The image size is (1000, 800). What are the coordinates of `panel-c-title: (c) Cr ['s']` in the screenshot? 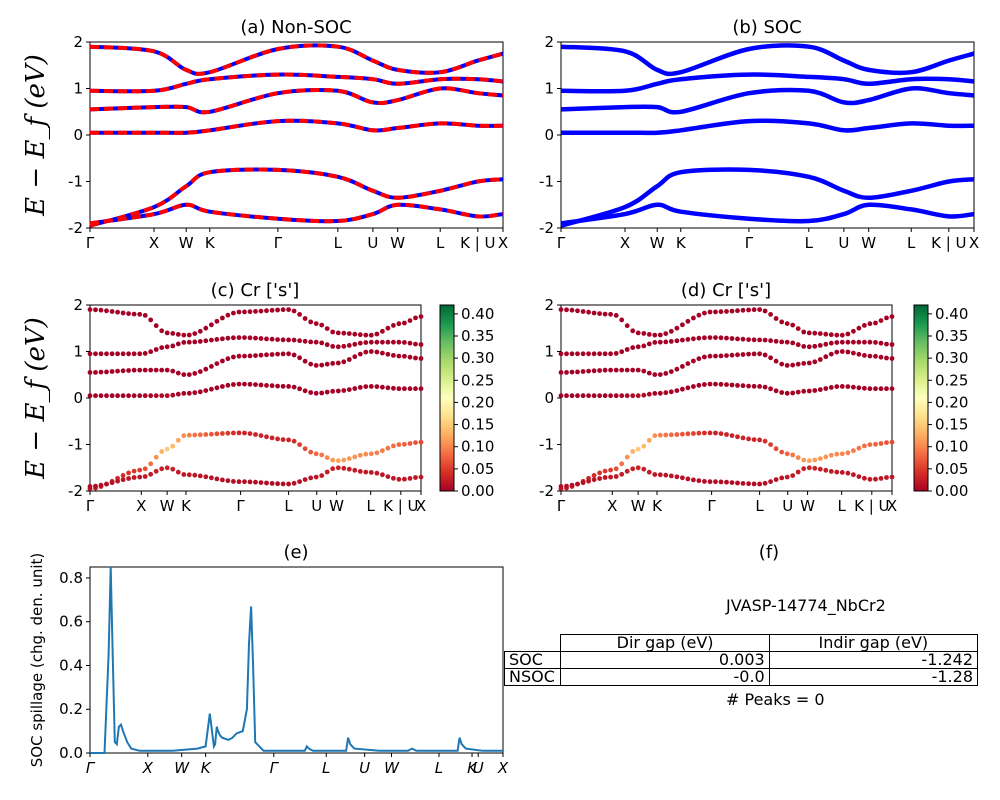 It's located at (255, 290).